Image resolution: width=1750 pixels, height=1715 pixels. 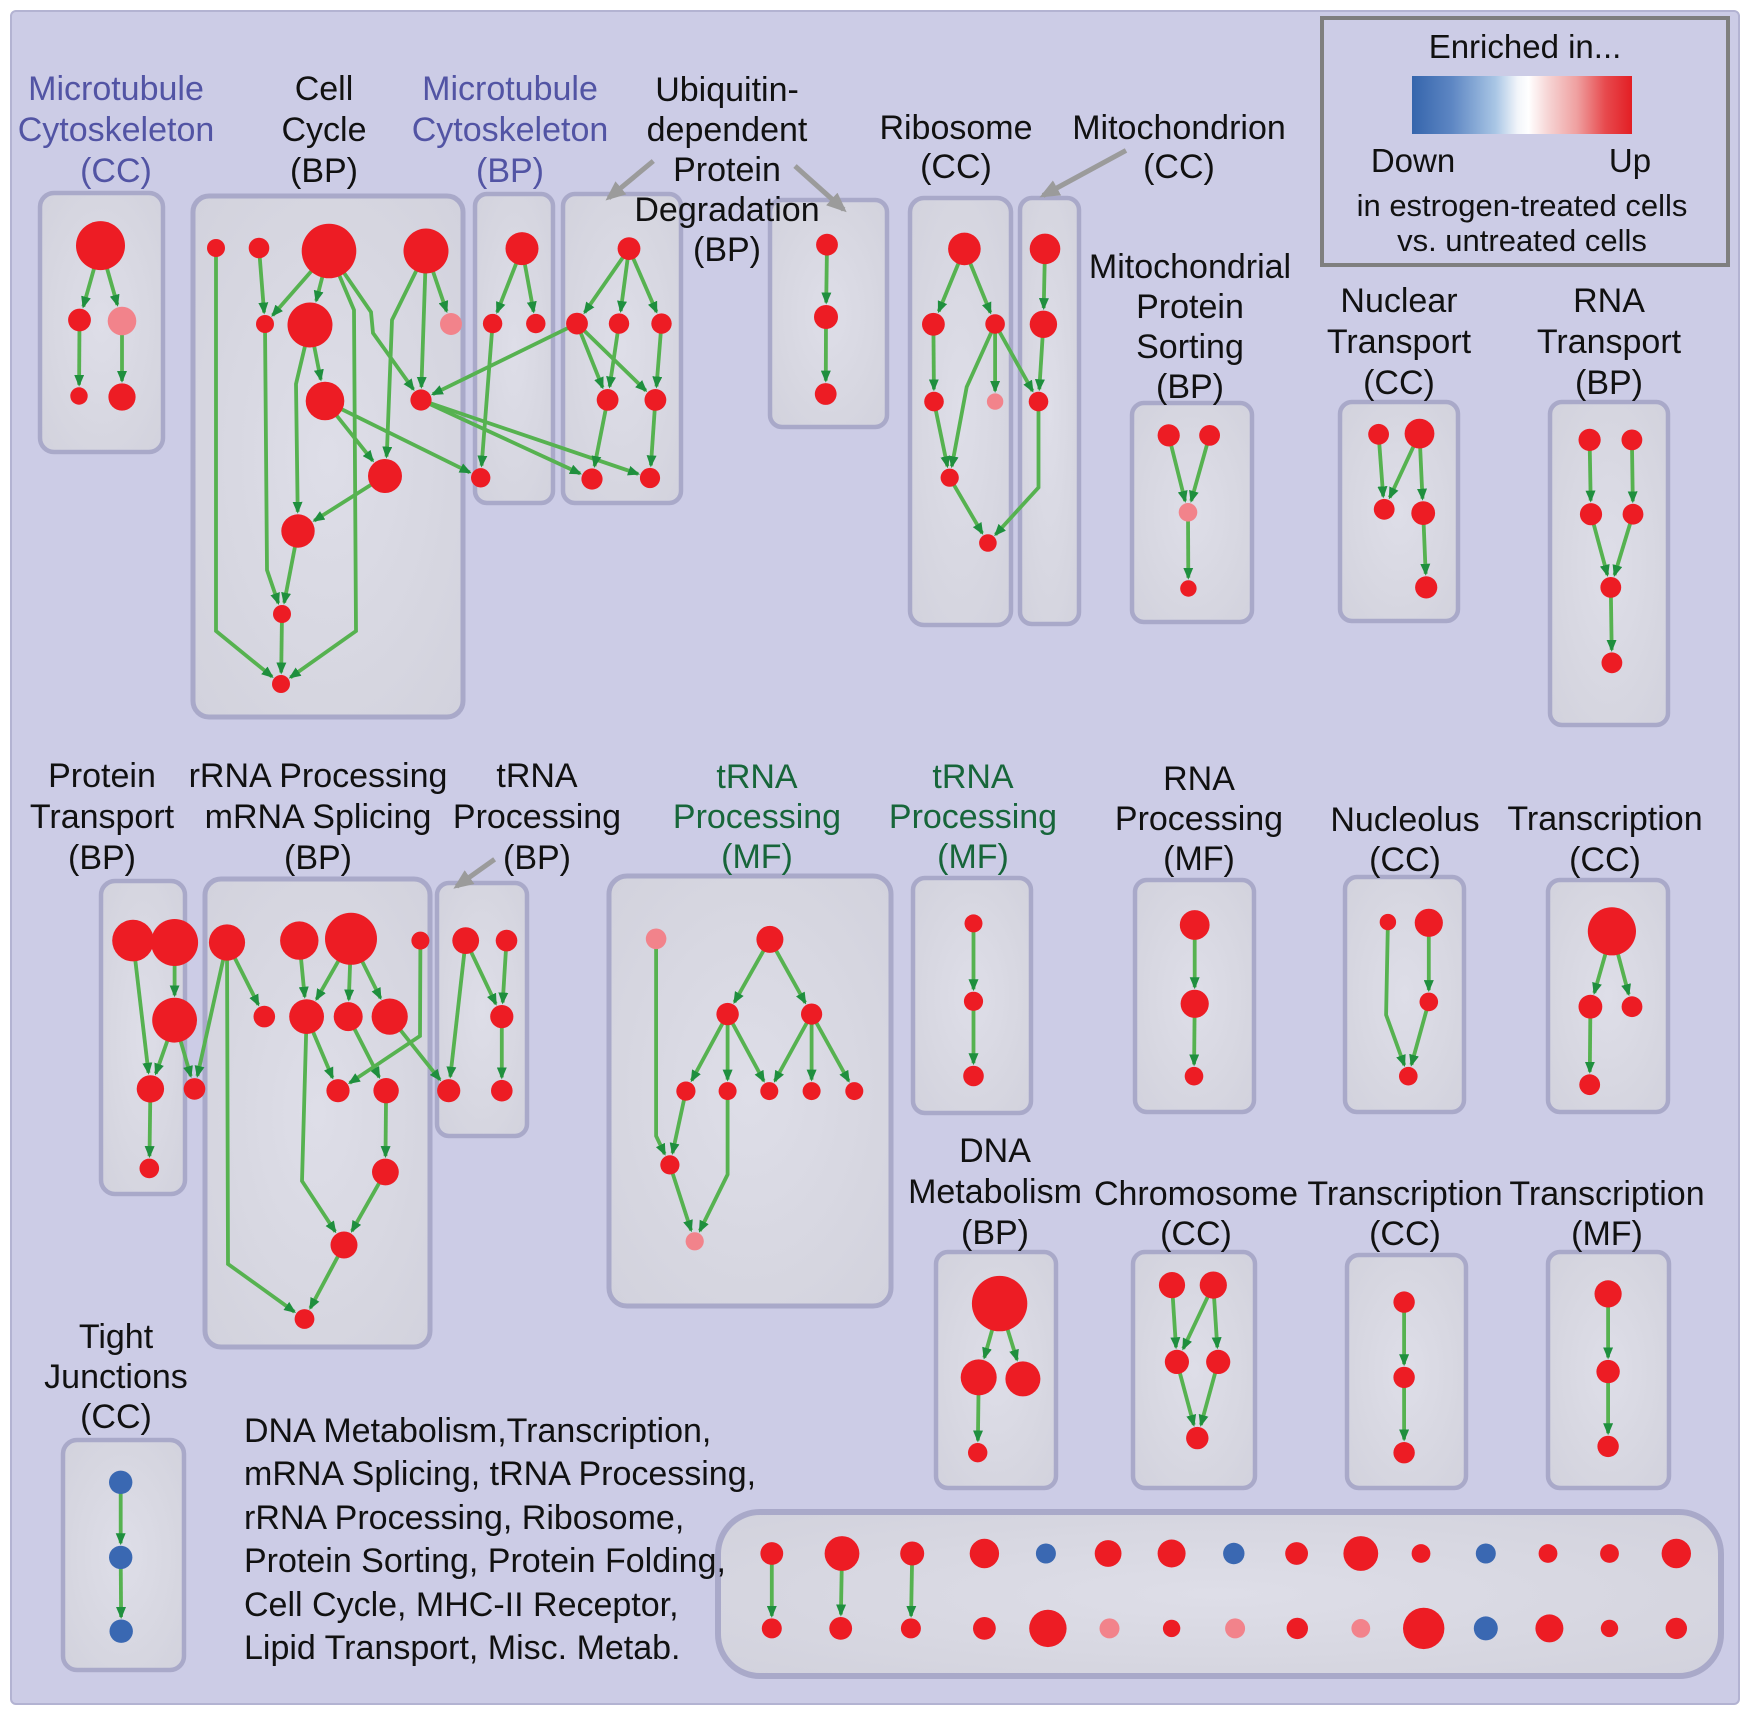 What do you see at coordinates (323, 130) in the screenshot?
I see `svg-text: Cycle` at bounding box center [323, 130].